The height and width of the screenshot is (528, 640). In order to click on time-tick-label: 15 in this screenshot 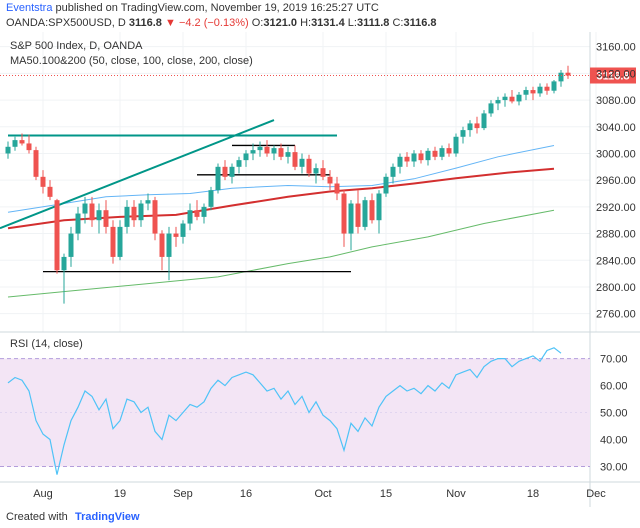, I will do `click(386, 494)`.